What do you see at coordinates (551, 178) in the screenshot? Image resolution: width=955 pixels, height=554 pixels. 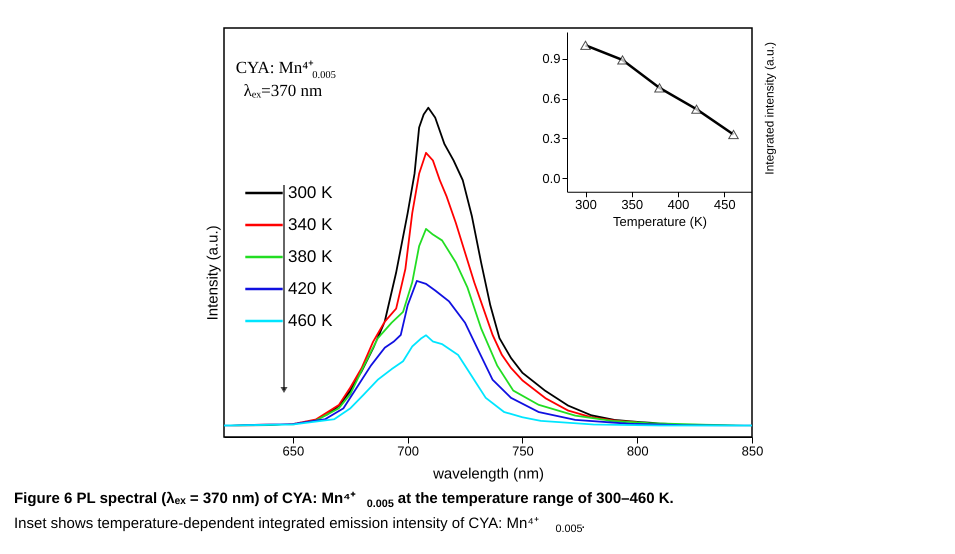 I see `y-tick-label: 0.0` at bounding box center [551, 178].